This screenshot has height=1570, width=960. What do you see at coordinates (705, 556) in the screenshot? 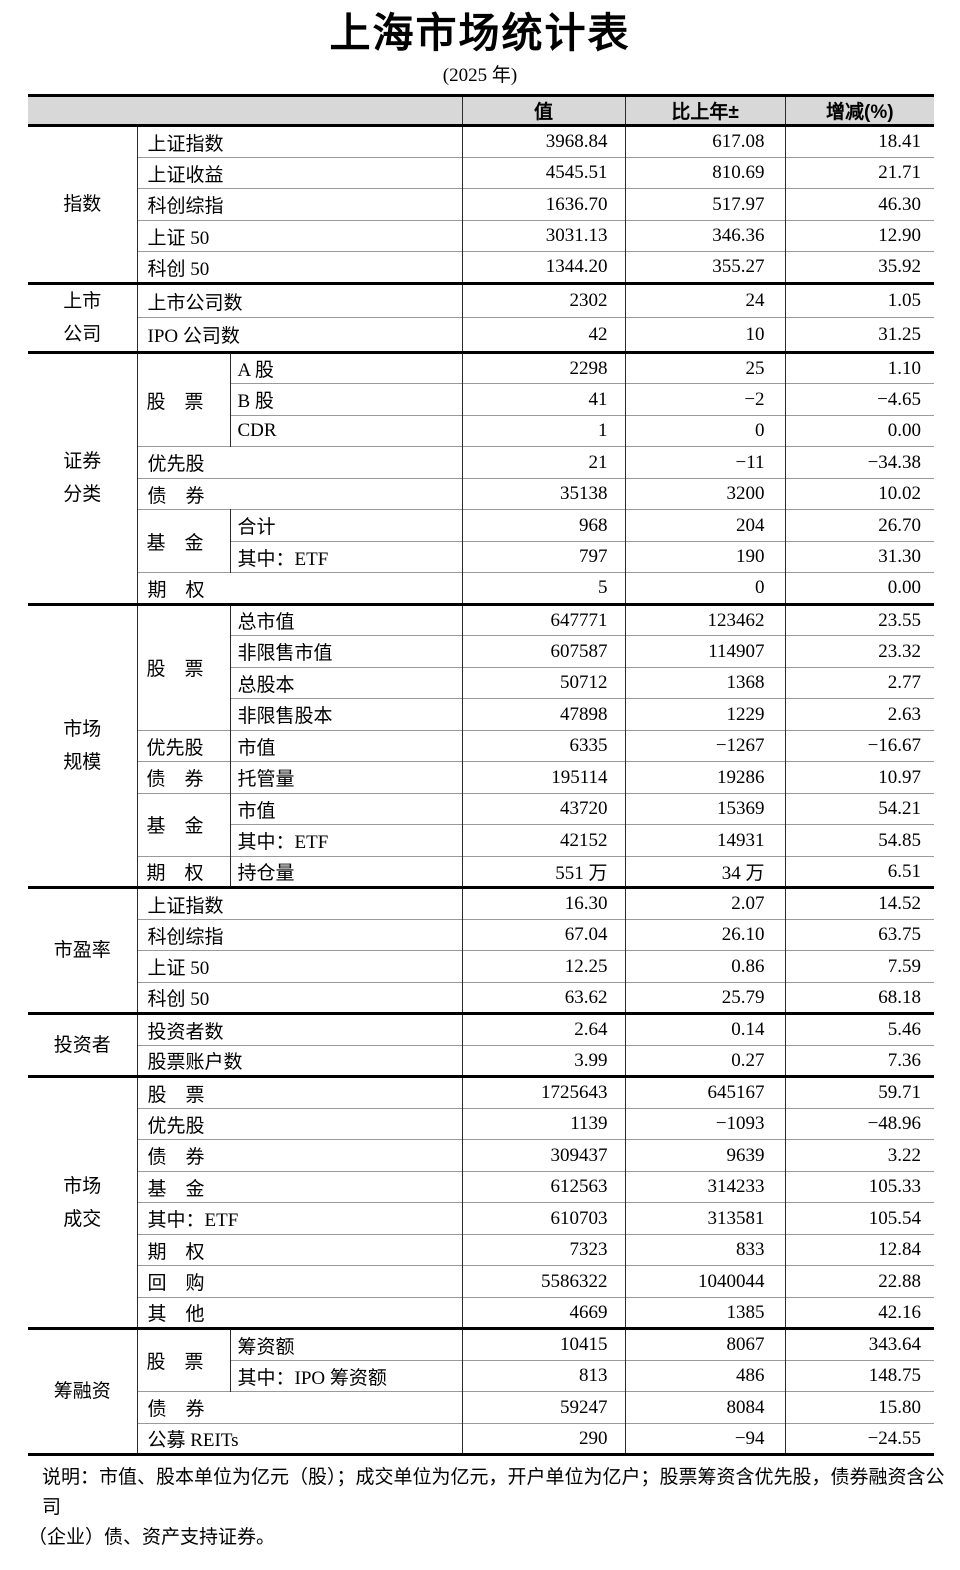
I see `change-cell: 190` at bounding box center [705, 556].